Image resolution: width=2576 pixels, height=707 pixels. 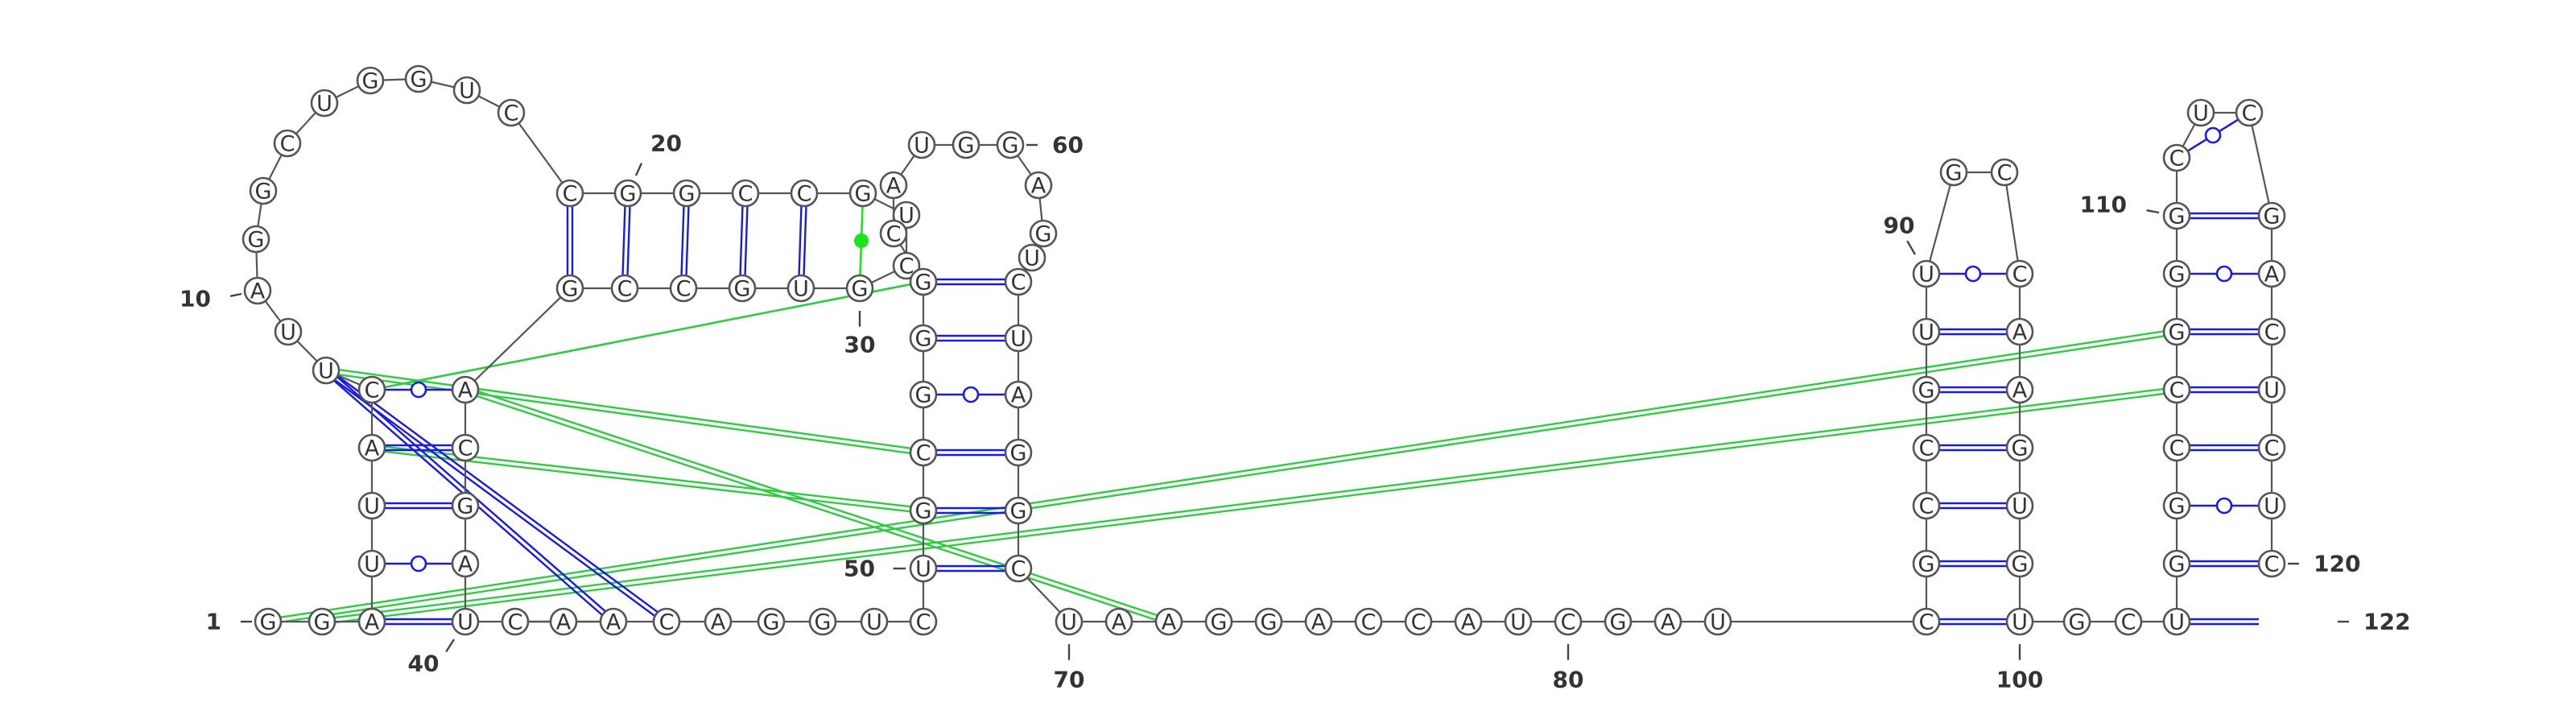 What do you see at coordinates (418, 78) in the screenshot?
I see `nucleotide-16: G` at bounding box center [418, 78].